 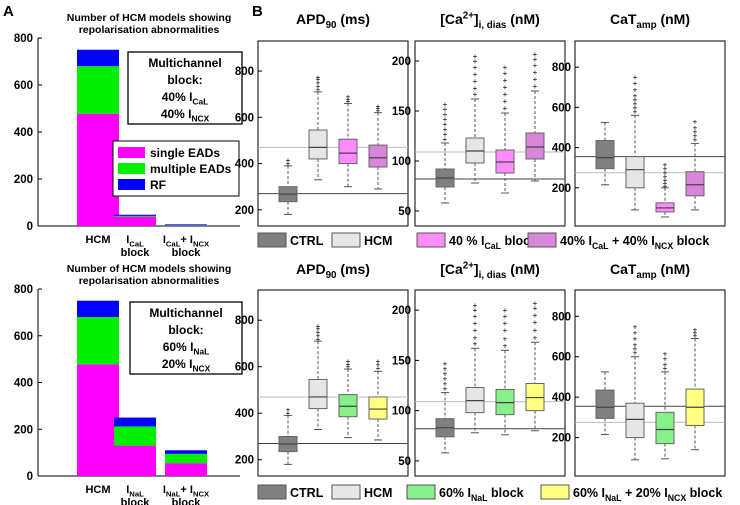 What do you see at coordinates (135, 241) in the screenshot?
I see `x-category-label: ICaL` at bounding box center [135, 241].